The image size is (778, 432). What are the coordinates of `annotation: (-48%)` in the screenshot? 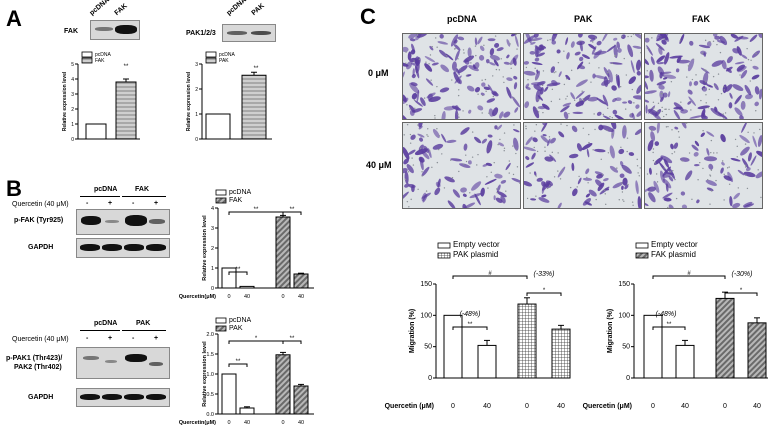 It's located at (665, 314).